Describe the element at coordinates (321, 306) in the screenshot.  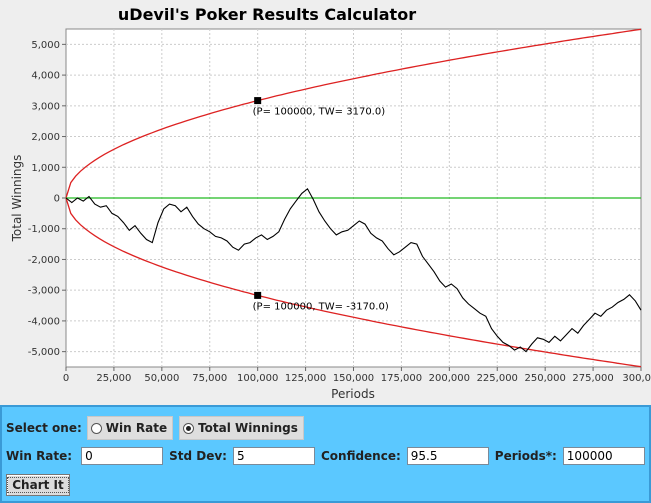
I see `annotation-label: (P= 100000, TW= -3170.0)` at that location.